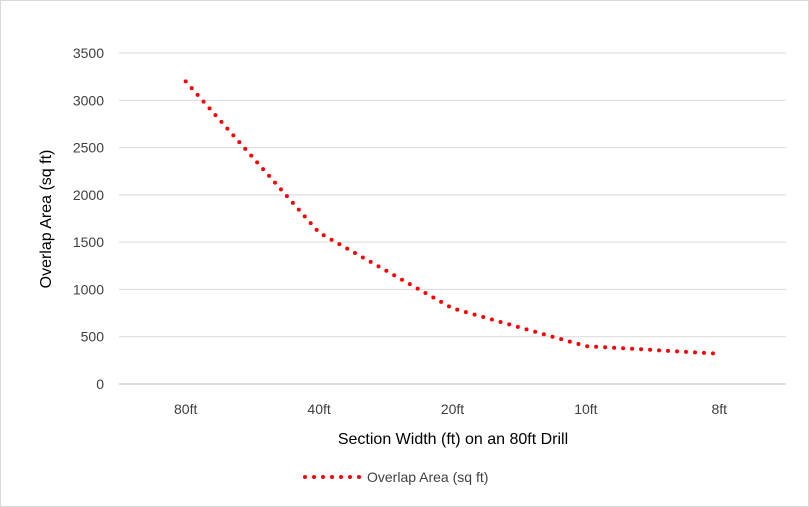 This screenshot has width=809, height=507. I want to click on x-axis-title: Section Width (ft) on an 80ft Drill, so click(453, 439).